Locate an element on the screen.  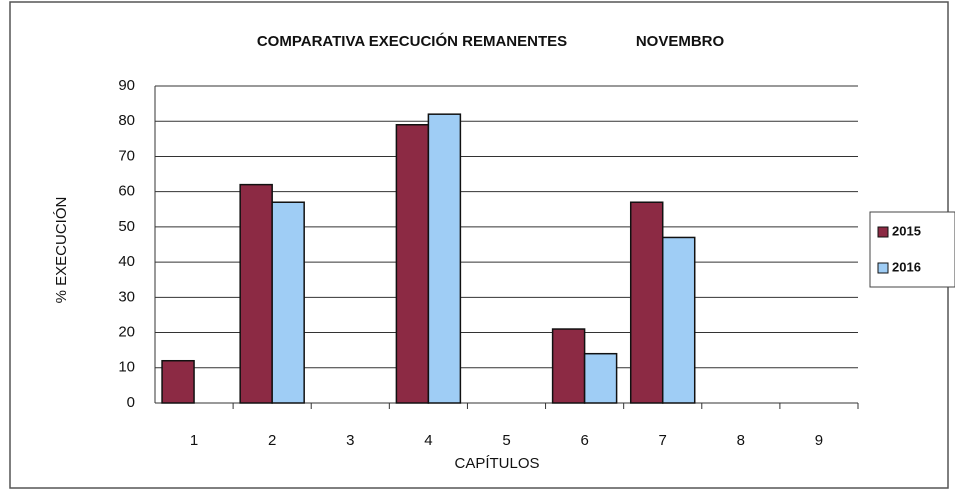
legend-label: 2016 is located at coordinates (906, 266).